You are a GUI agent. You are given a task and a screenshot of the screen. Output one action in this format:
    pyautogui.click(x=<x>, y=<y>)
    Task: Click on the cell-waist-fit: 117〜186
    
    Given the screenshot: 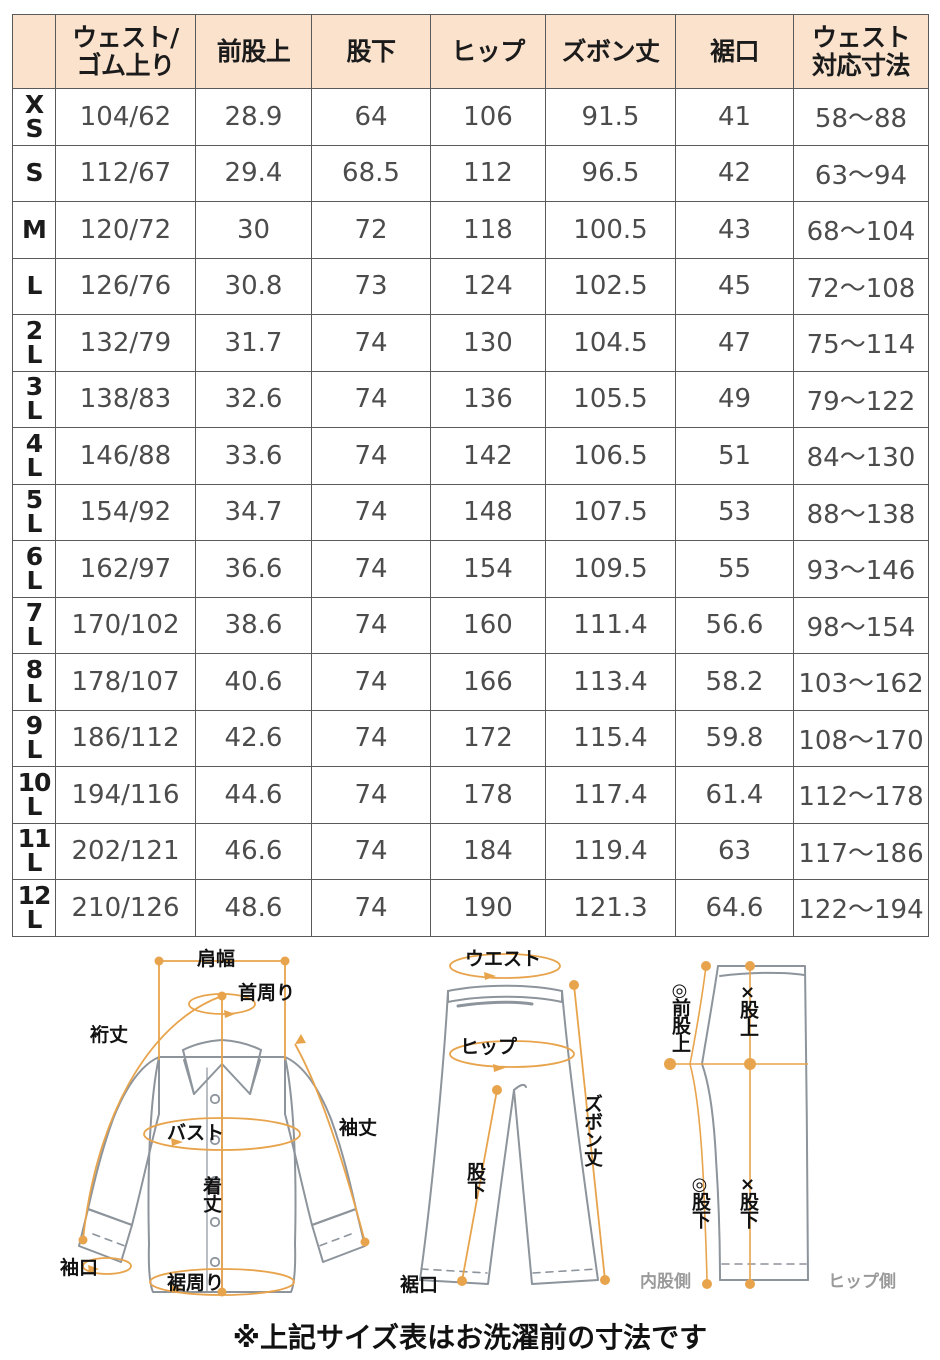 What is the action you would take?
    pyautogui.click(x=861, y=851)
    